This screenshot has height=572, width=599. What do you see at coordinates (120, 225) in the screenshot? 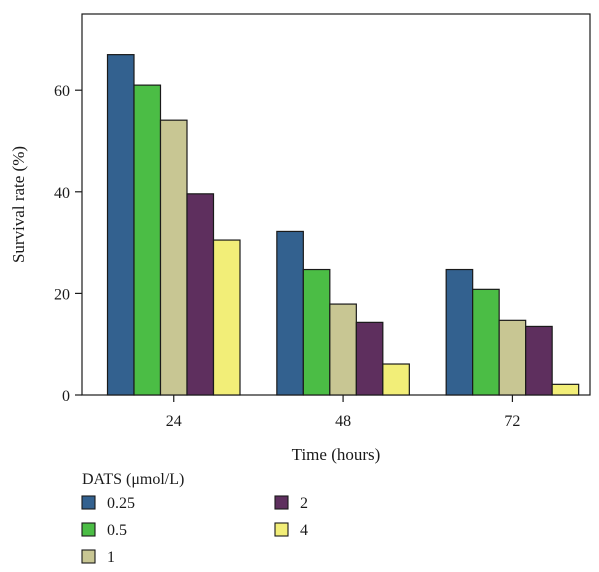
I see `bar-24-0.25` at bounding box center [120, 225].